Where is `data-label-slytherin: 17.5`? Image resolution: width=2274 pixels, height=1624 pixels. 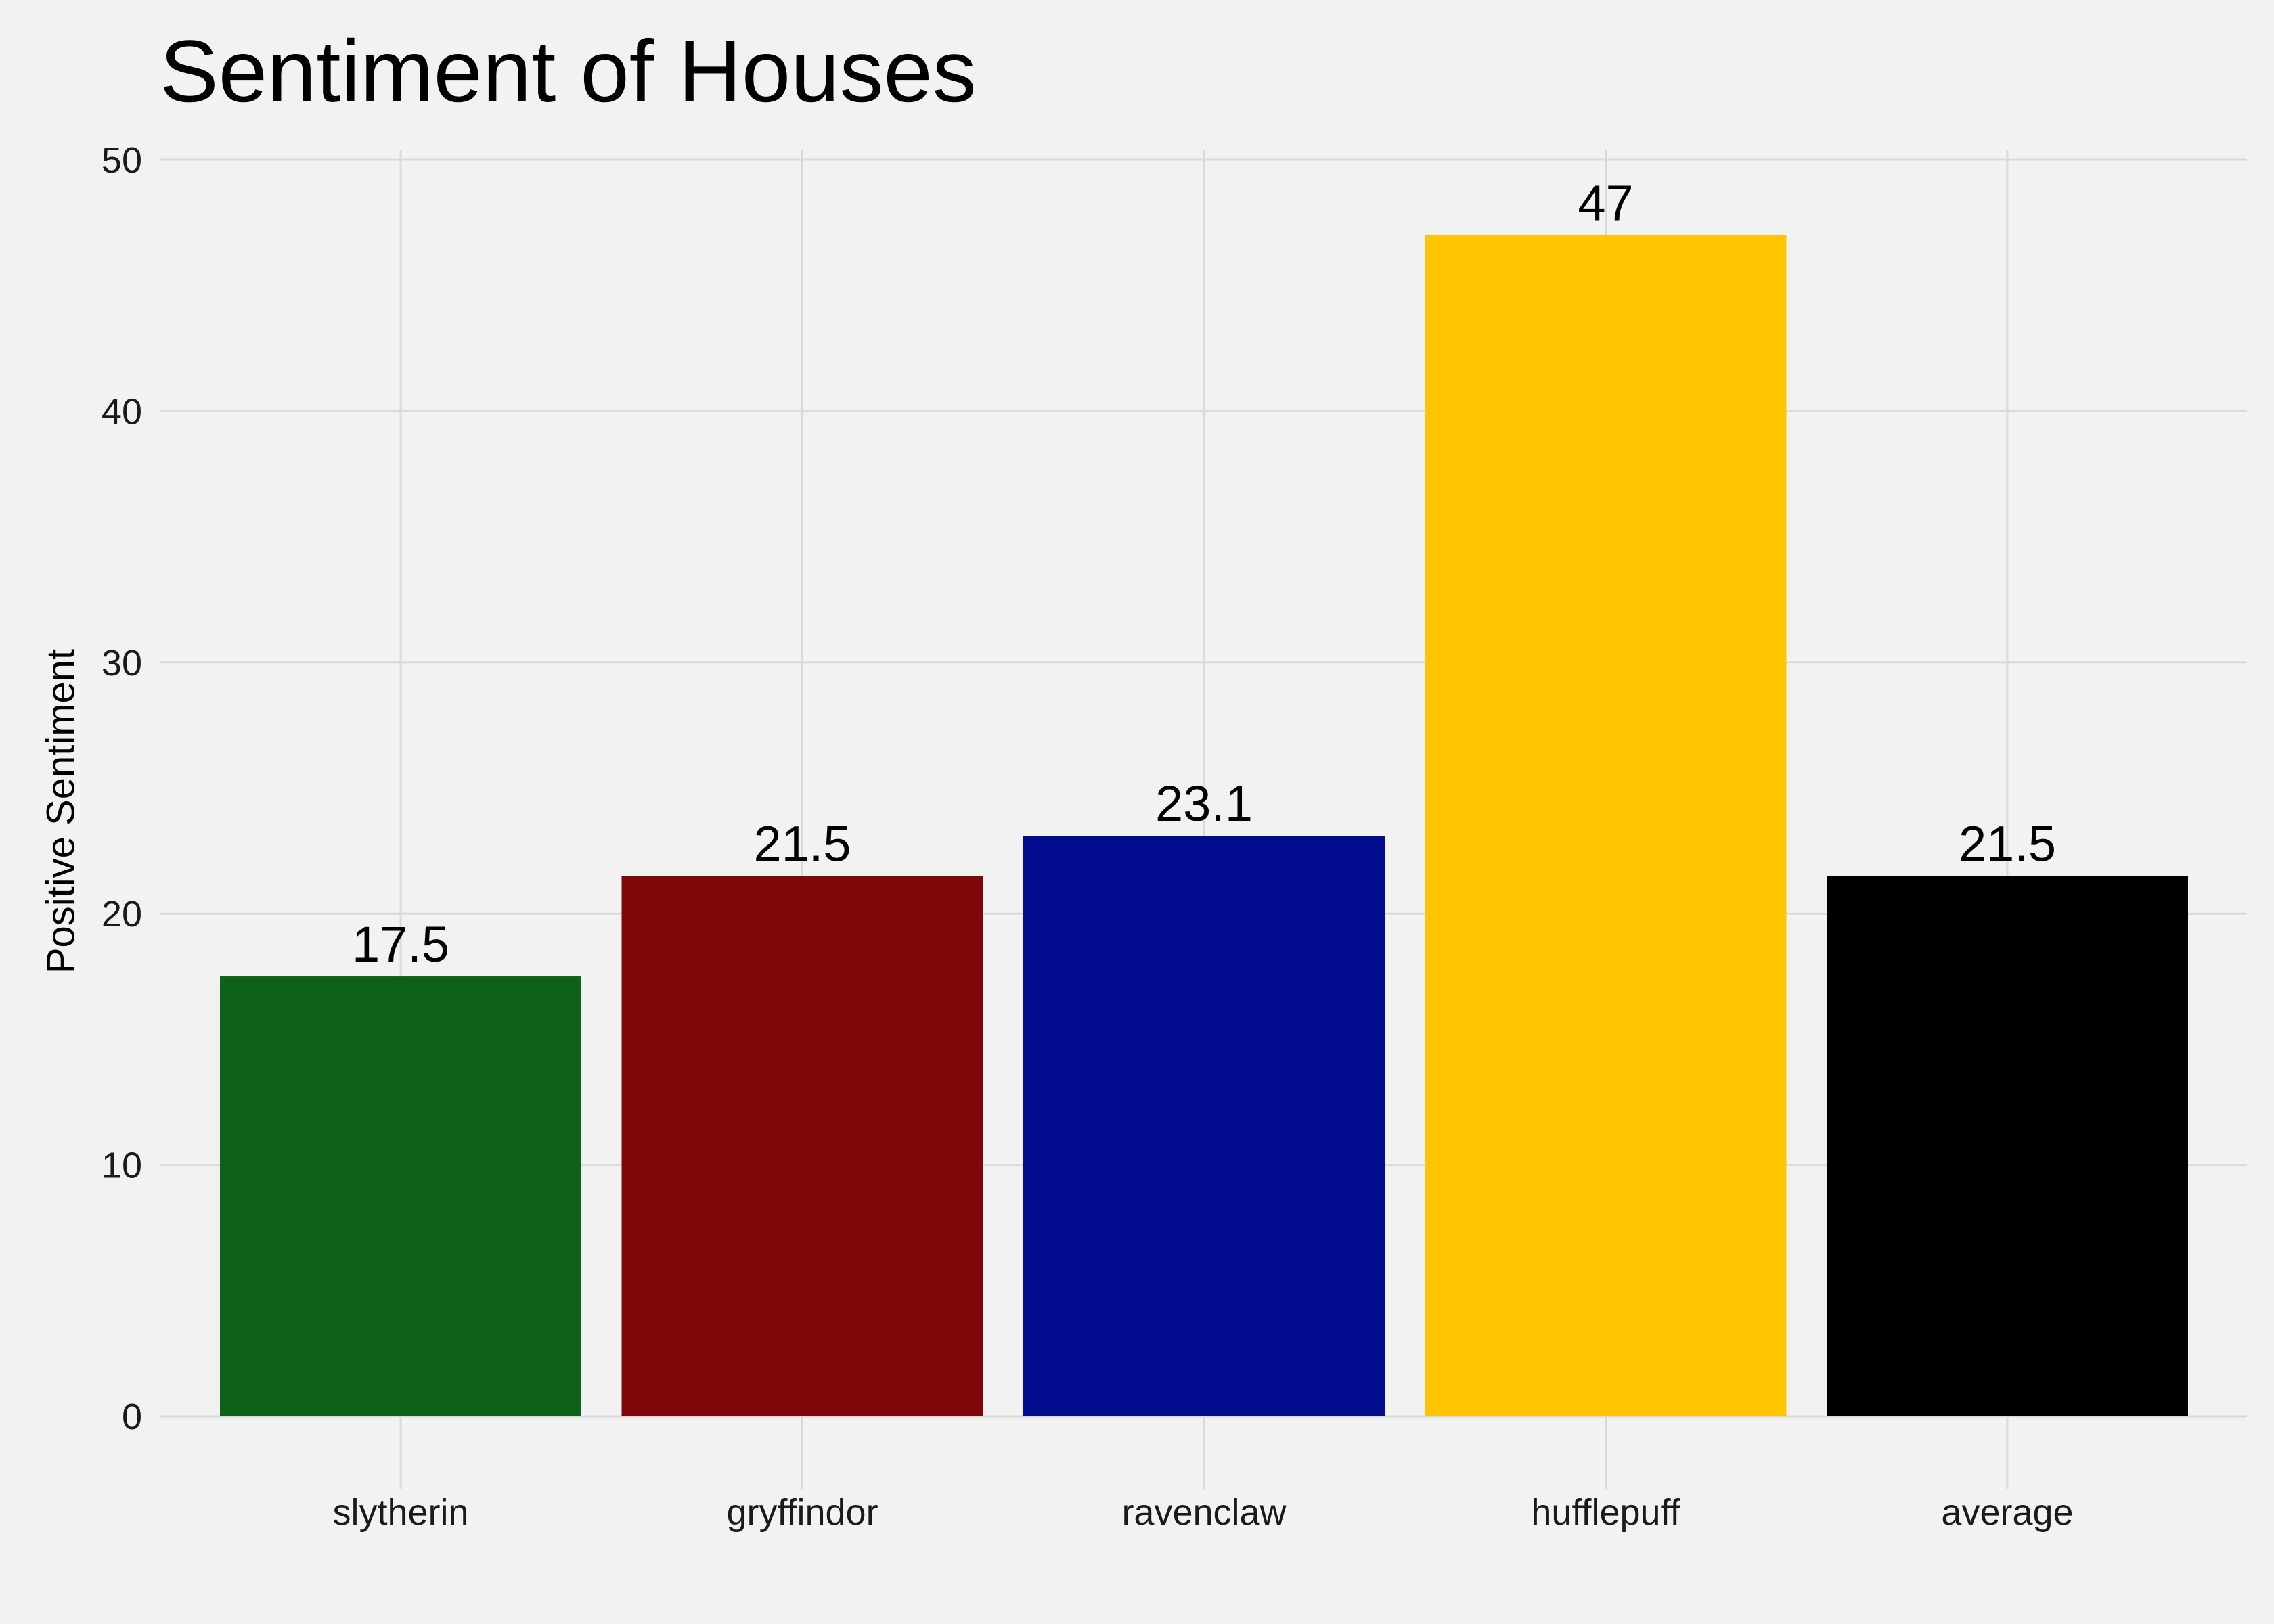
data-label-slytherin: 17.5 is located at coordinates (400, 944).